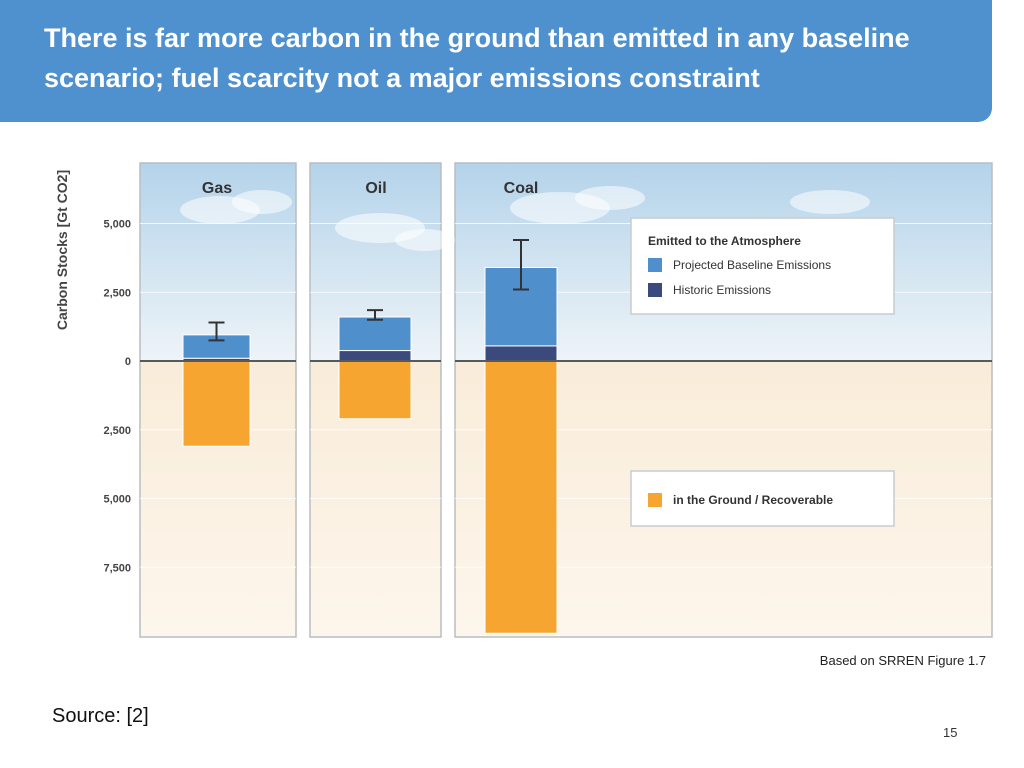 The image size is (1024, 768). Describe the element at coordinates (375, 315) in the screenshot. I see `error-bar-oil` at that location.